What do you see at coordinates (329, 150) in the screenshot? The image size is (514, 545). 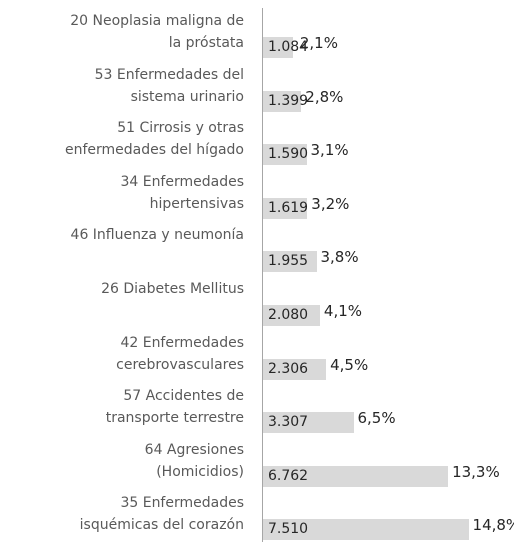 I see `share-label: 3,1%` at bounding box center [329, 150].